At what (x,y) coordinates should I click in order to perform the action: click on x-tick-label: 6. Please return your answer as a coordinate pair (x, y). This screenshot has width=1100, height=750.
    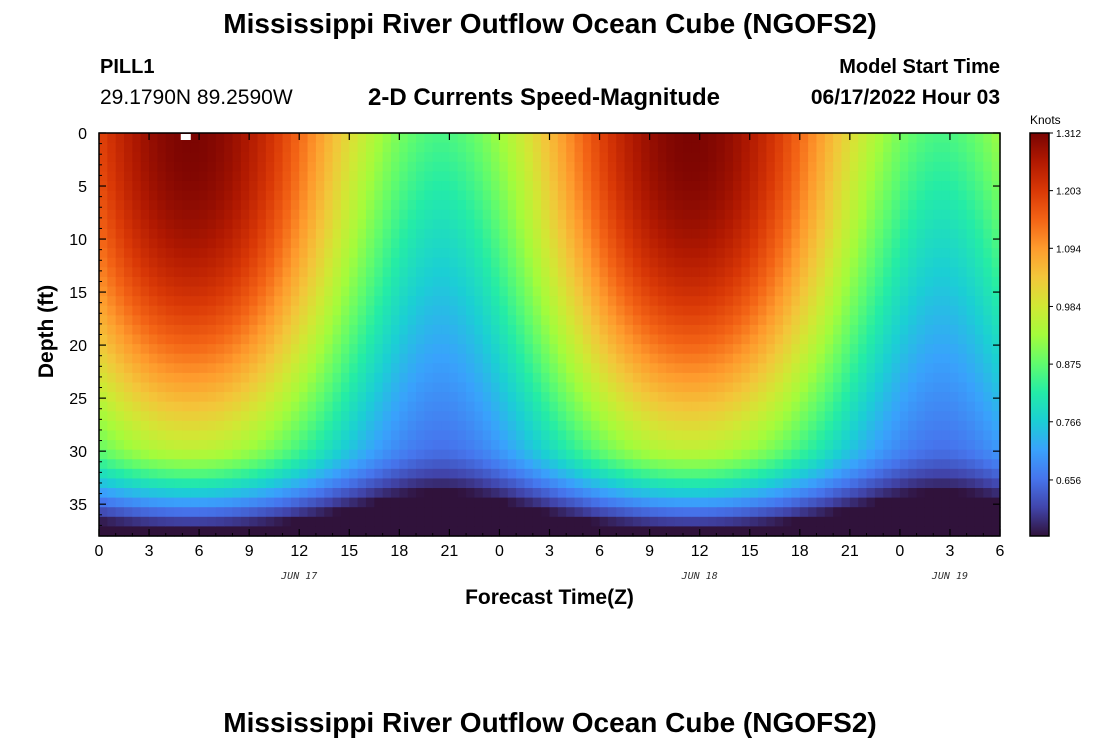
    Looking at the image, I should click on (1000, 551).